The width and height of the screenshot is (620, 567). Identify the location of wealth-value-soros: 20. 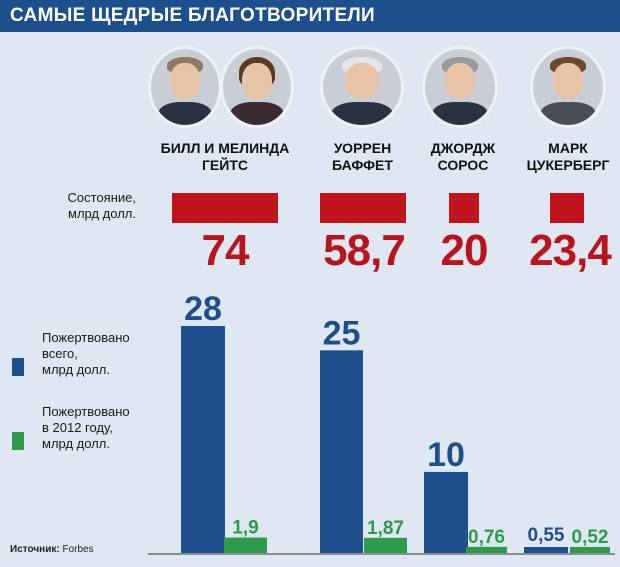
(464, 250).